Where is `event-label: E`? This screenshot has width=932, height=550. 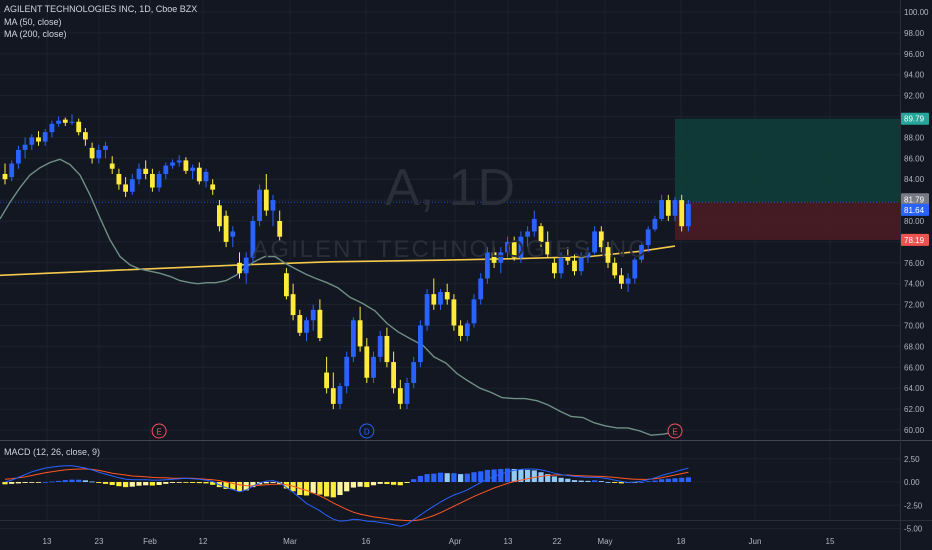 event-label: E is located at coordinates (158, 432).